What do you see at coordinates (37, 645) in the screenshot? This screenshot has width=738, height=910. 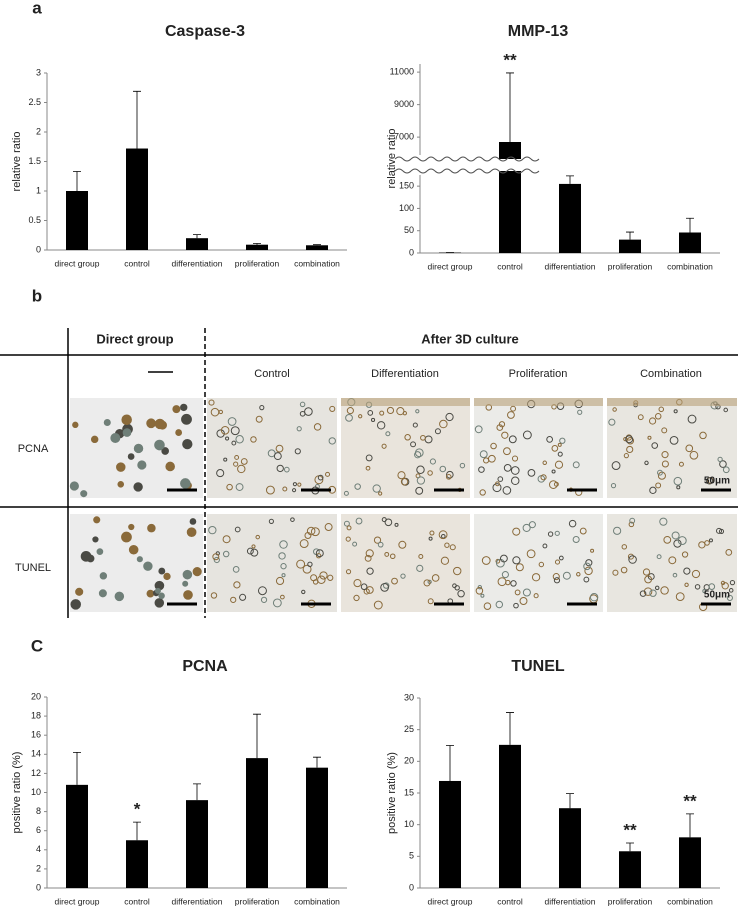 I see `panel-label: C` at bounding box center [37, 645].